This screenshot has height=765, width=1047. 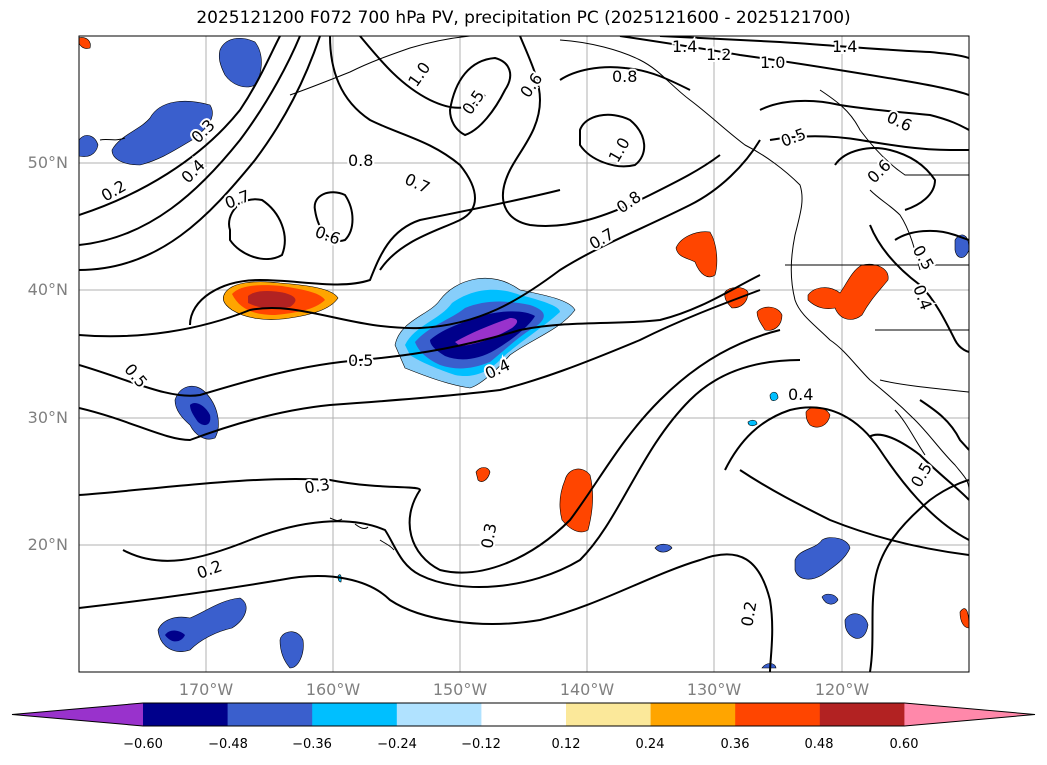 What do you see at coordinates (587, 689) in the screenshot?
I see `lon-label: 140°W` at bounding box center [587, 689].